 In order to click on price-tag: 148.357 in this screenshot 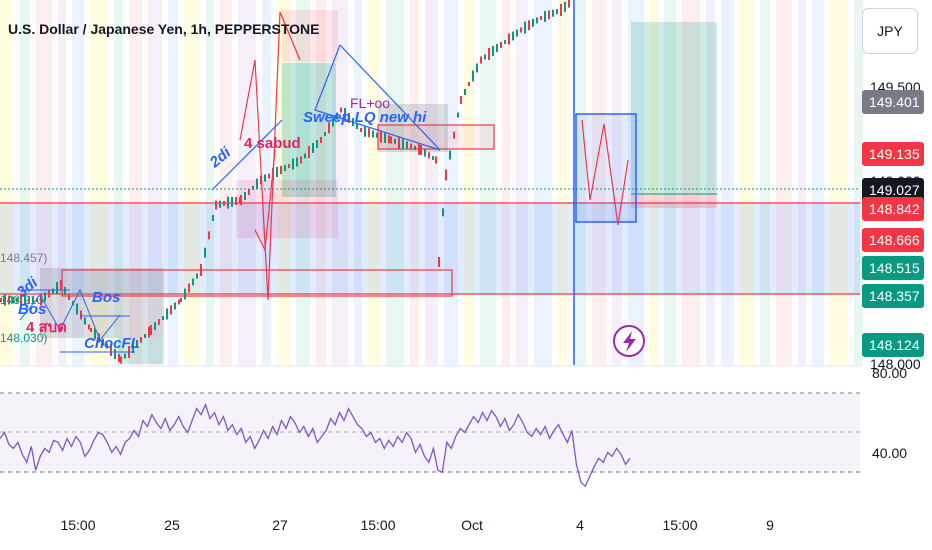, I will do `click(894, 296)`.